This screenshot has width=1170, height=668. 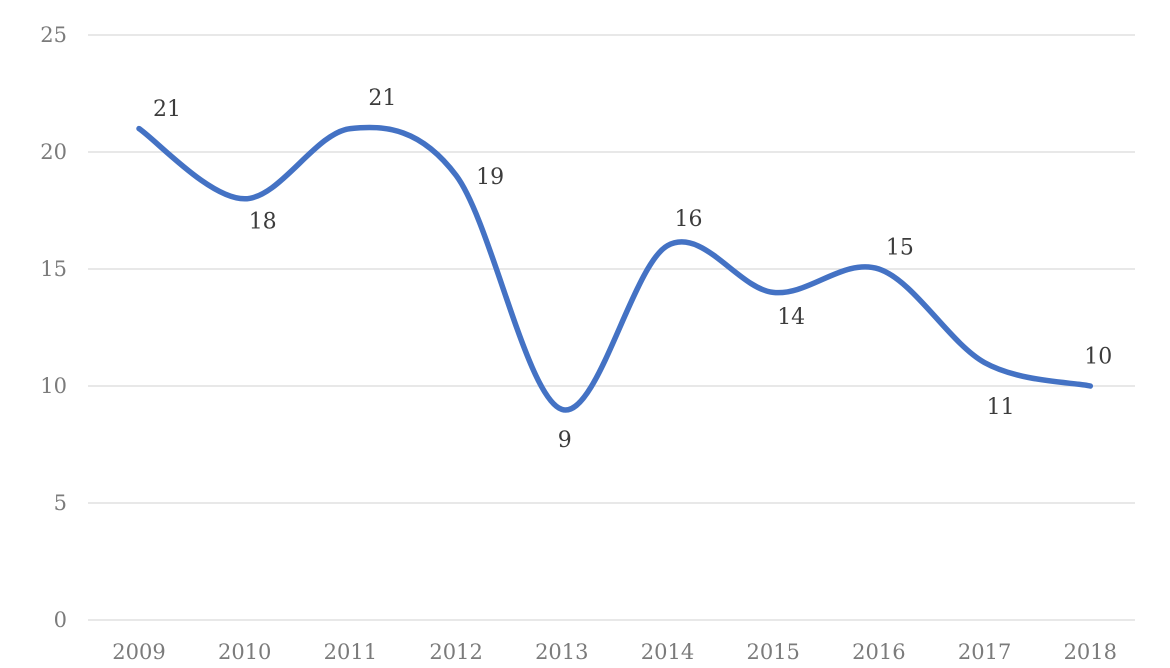 I want to click on x-axis-tick-label: 2018, so click(x=1090, y=652).